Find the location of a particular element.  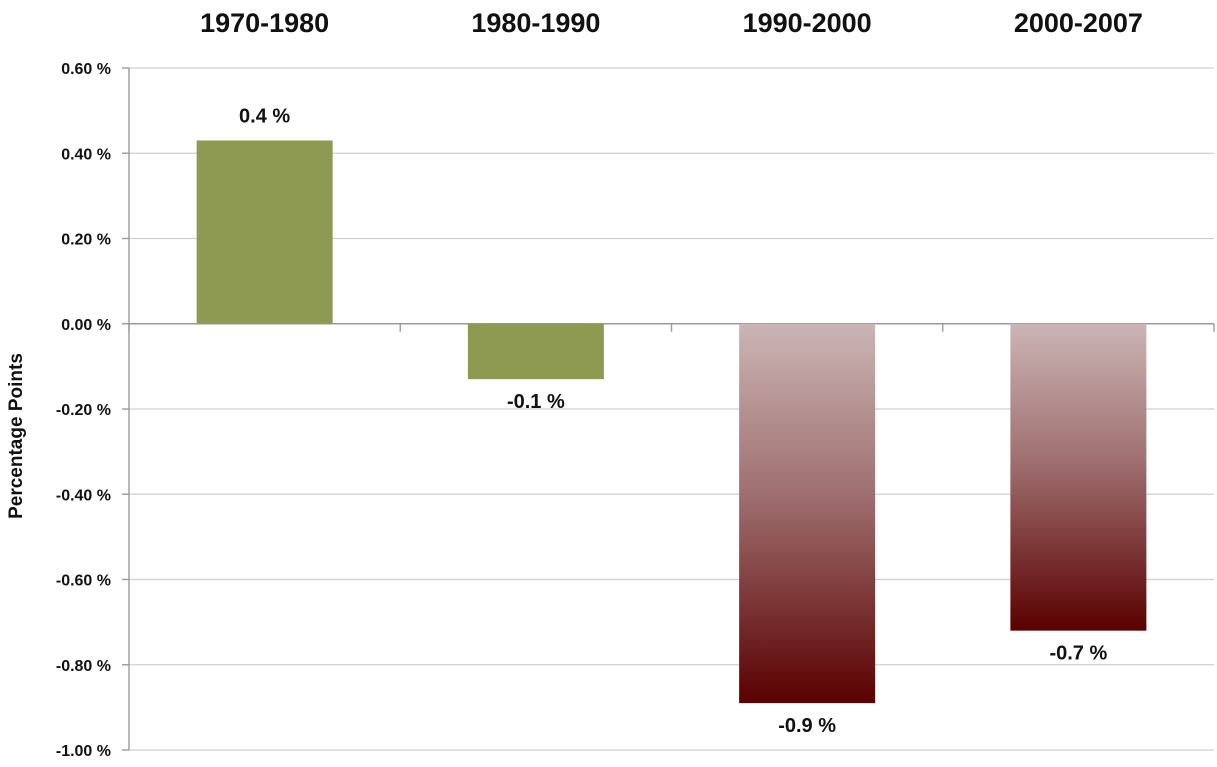

y-axis-title: Percentage Points is located at coordinates (16, 436).